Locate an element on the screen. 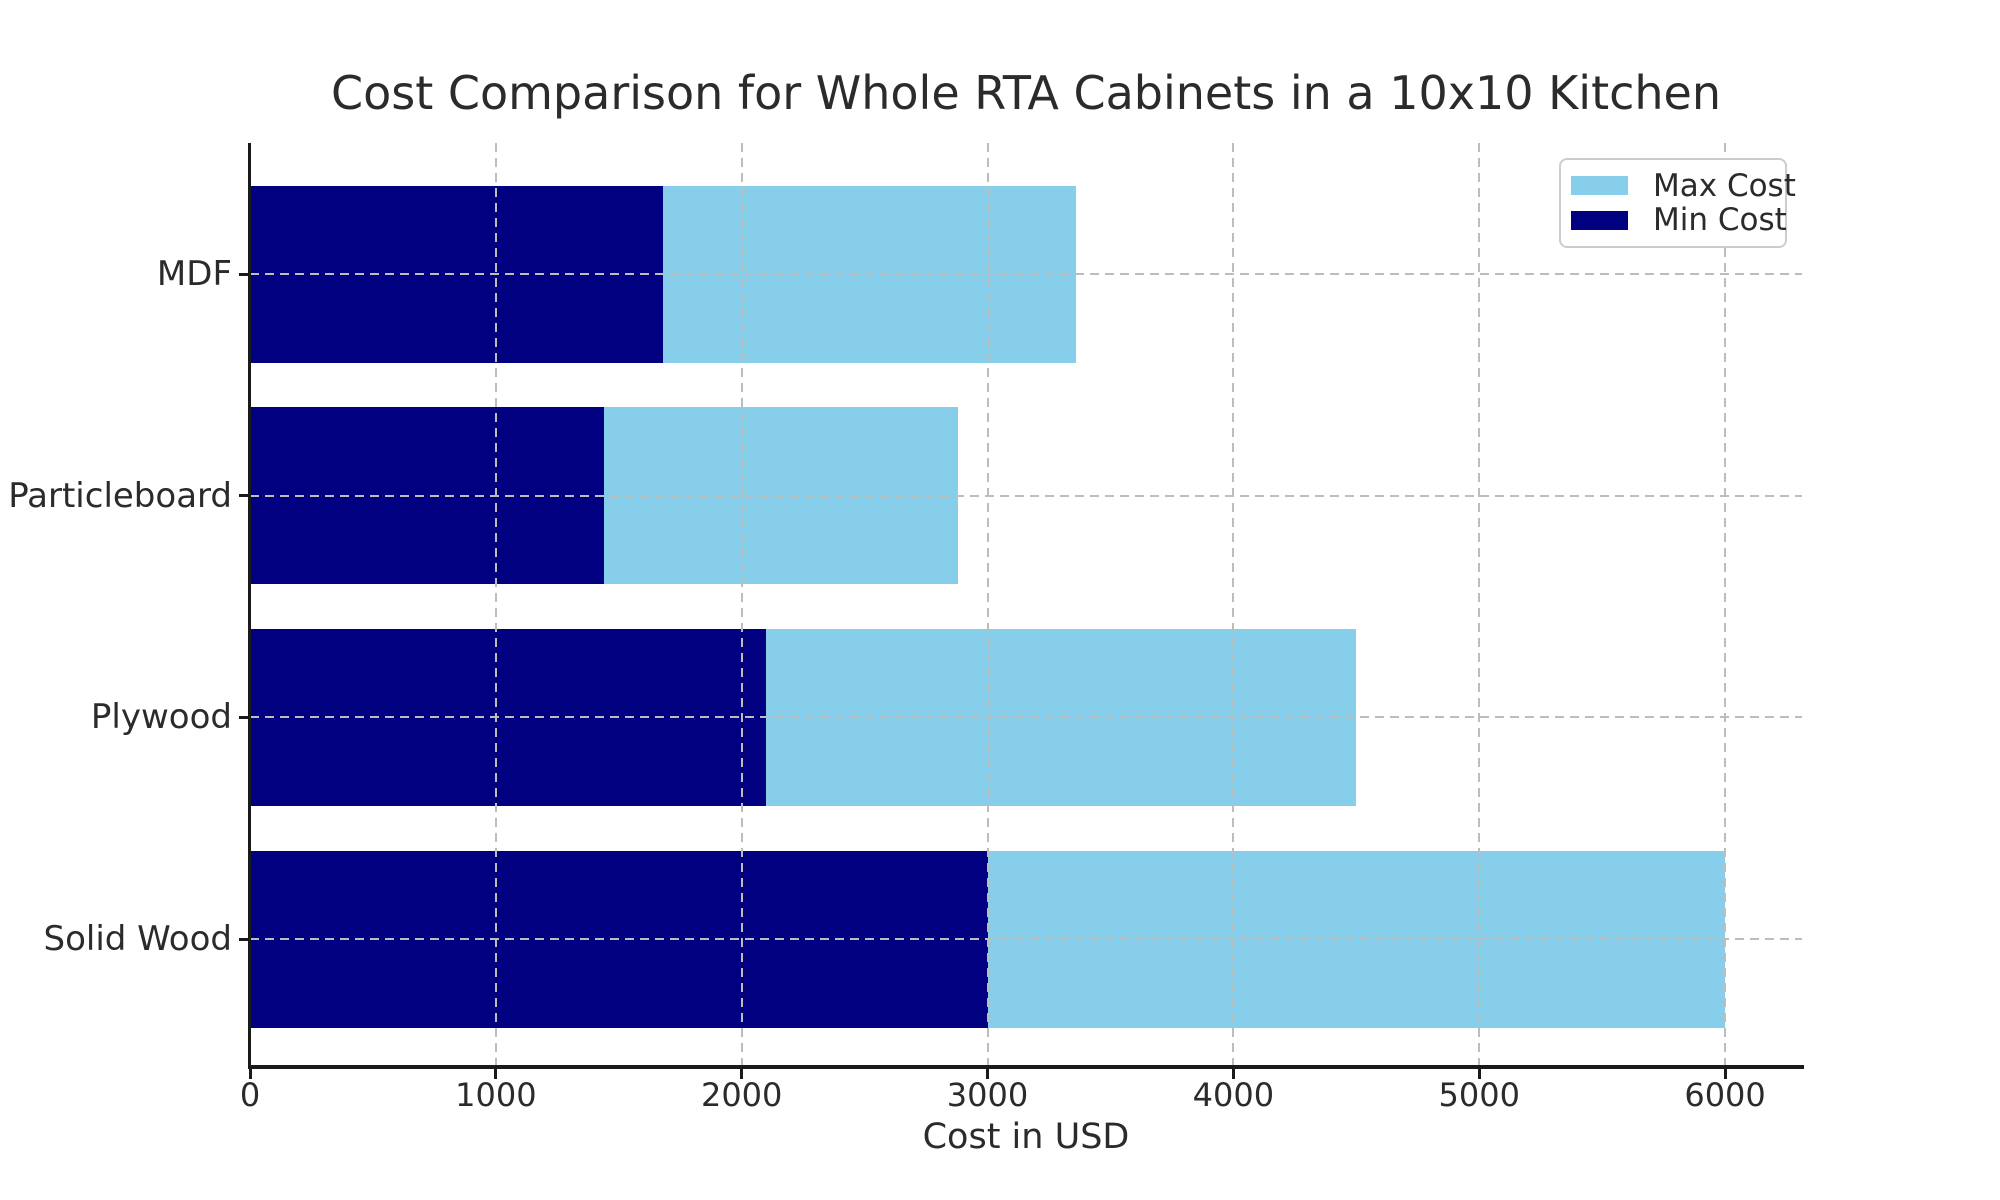 This screenshot has width=2000, height=1200. grid-line-horizontal-plywood is located at coordinates (1026, 717).